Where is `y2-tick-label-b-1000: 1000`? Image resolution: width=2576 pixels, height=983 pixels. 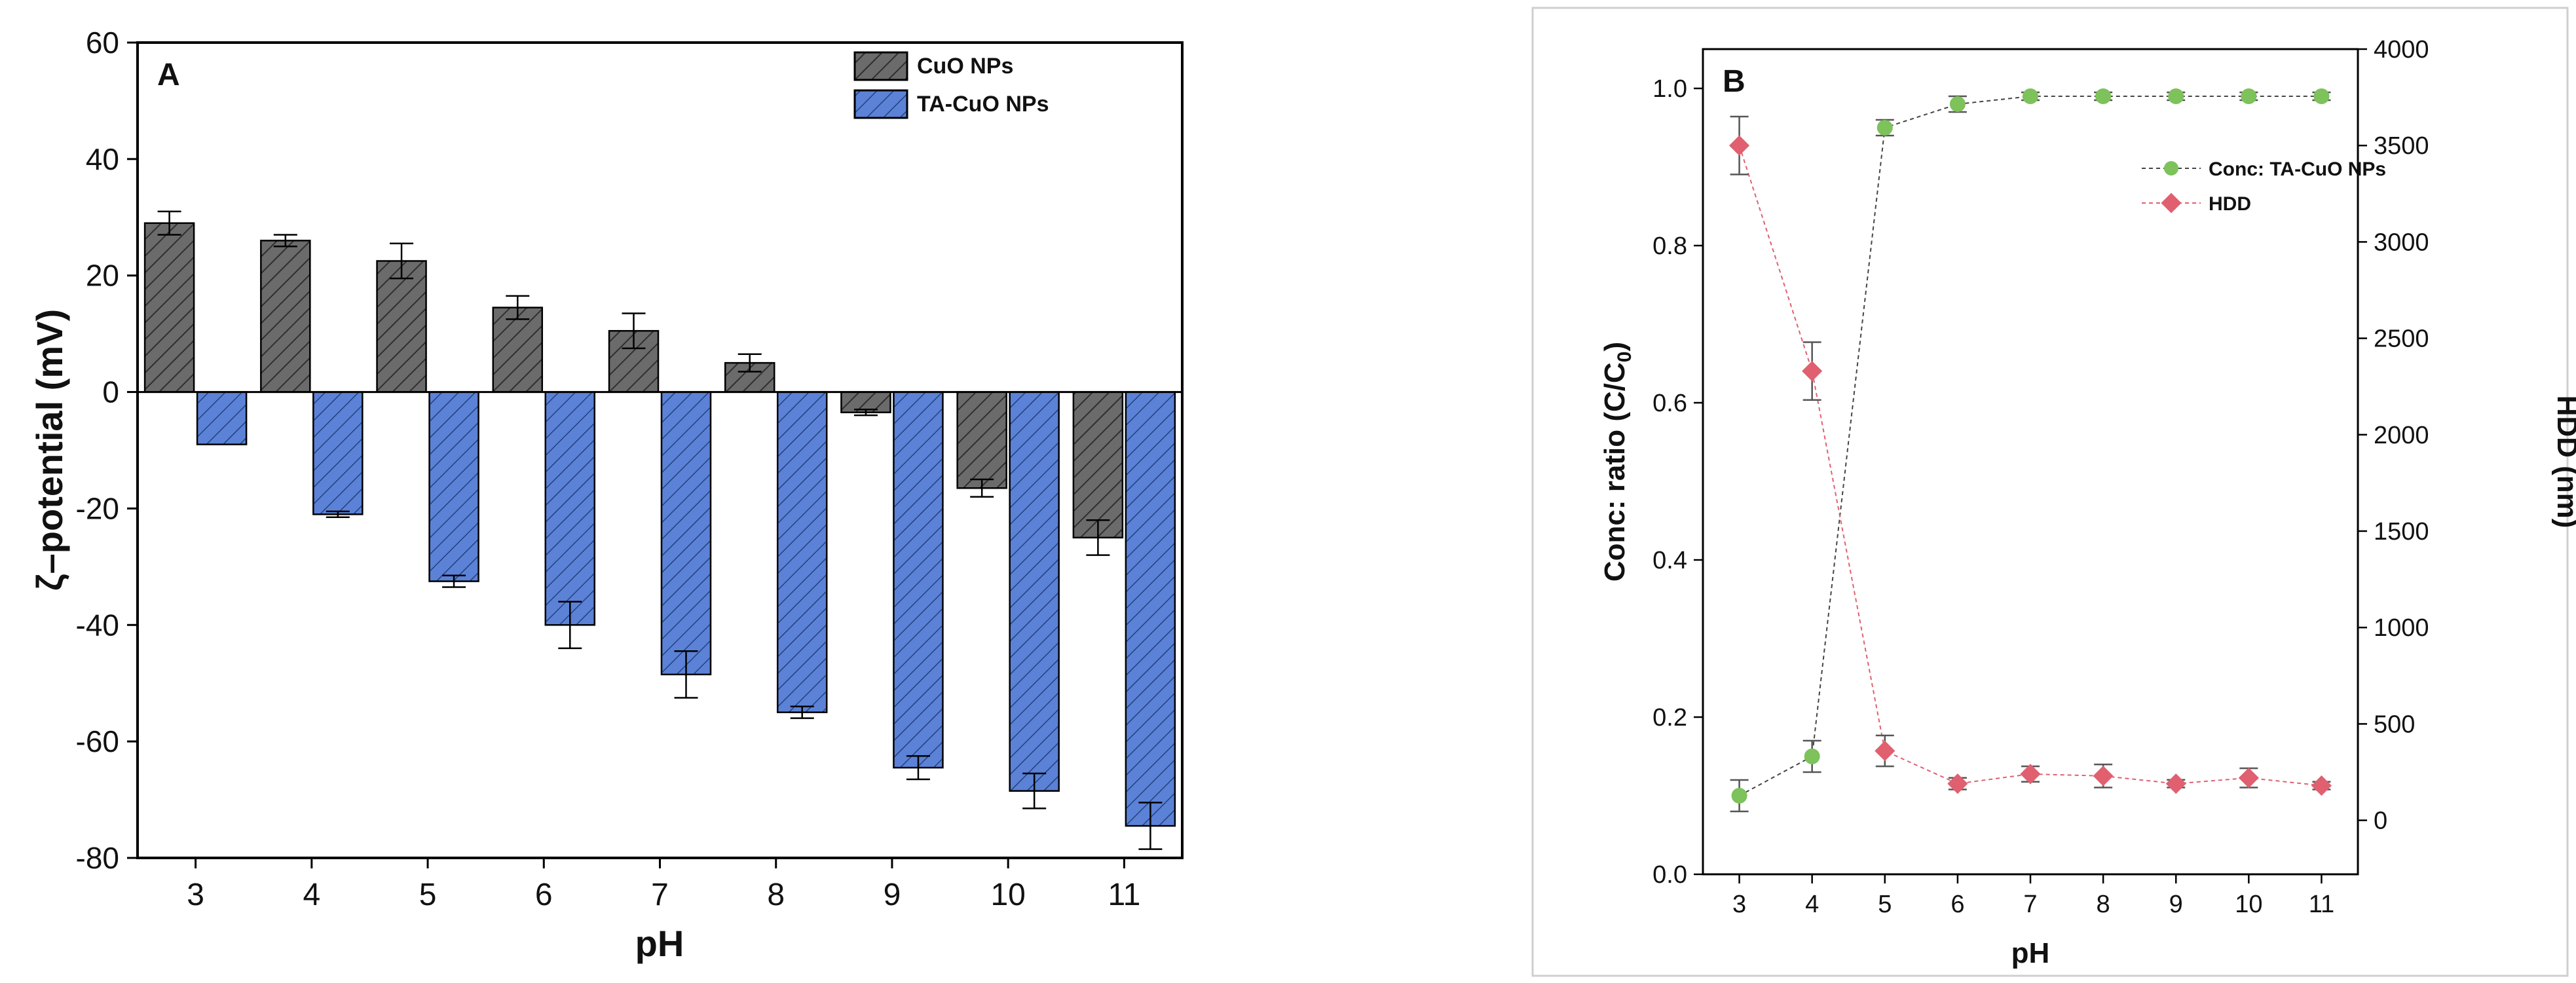
y2-tick-label-b-1000: 1000 is located at coordinates (2401, 628).